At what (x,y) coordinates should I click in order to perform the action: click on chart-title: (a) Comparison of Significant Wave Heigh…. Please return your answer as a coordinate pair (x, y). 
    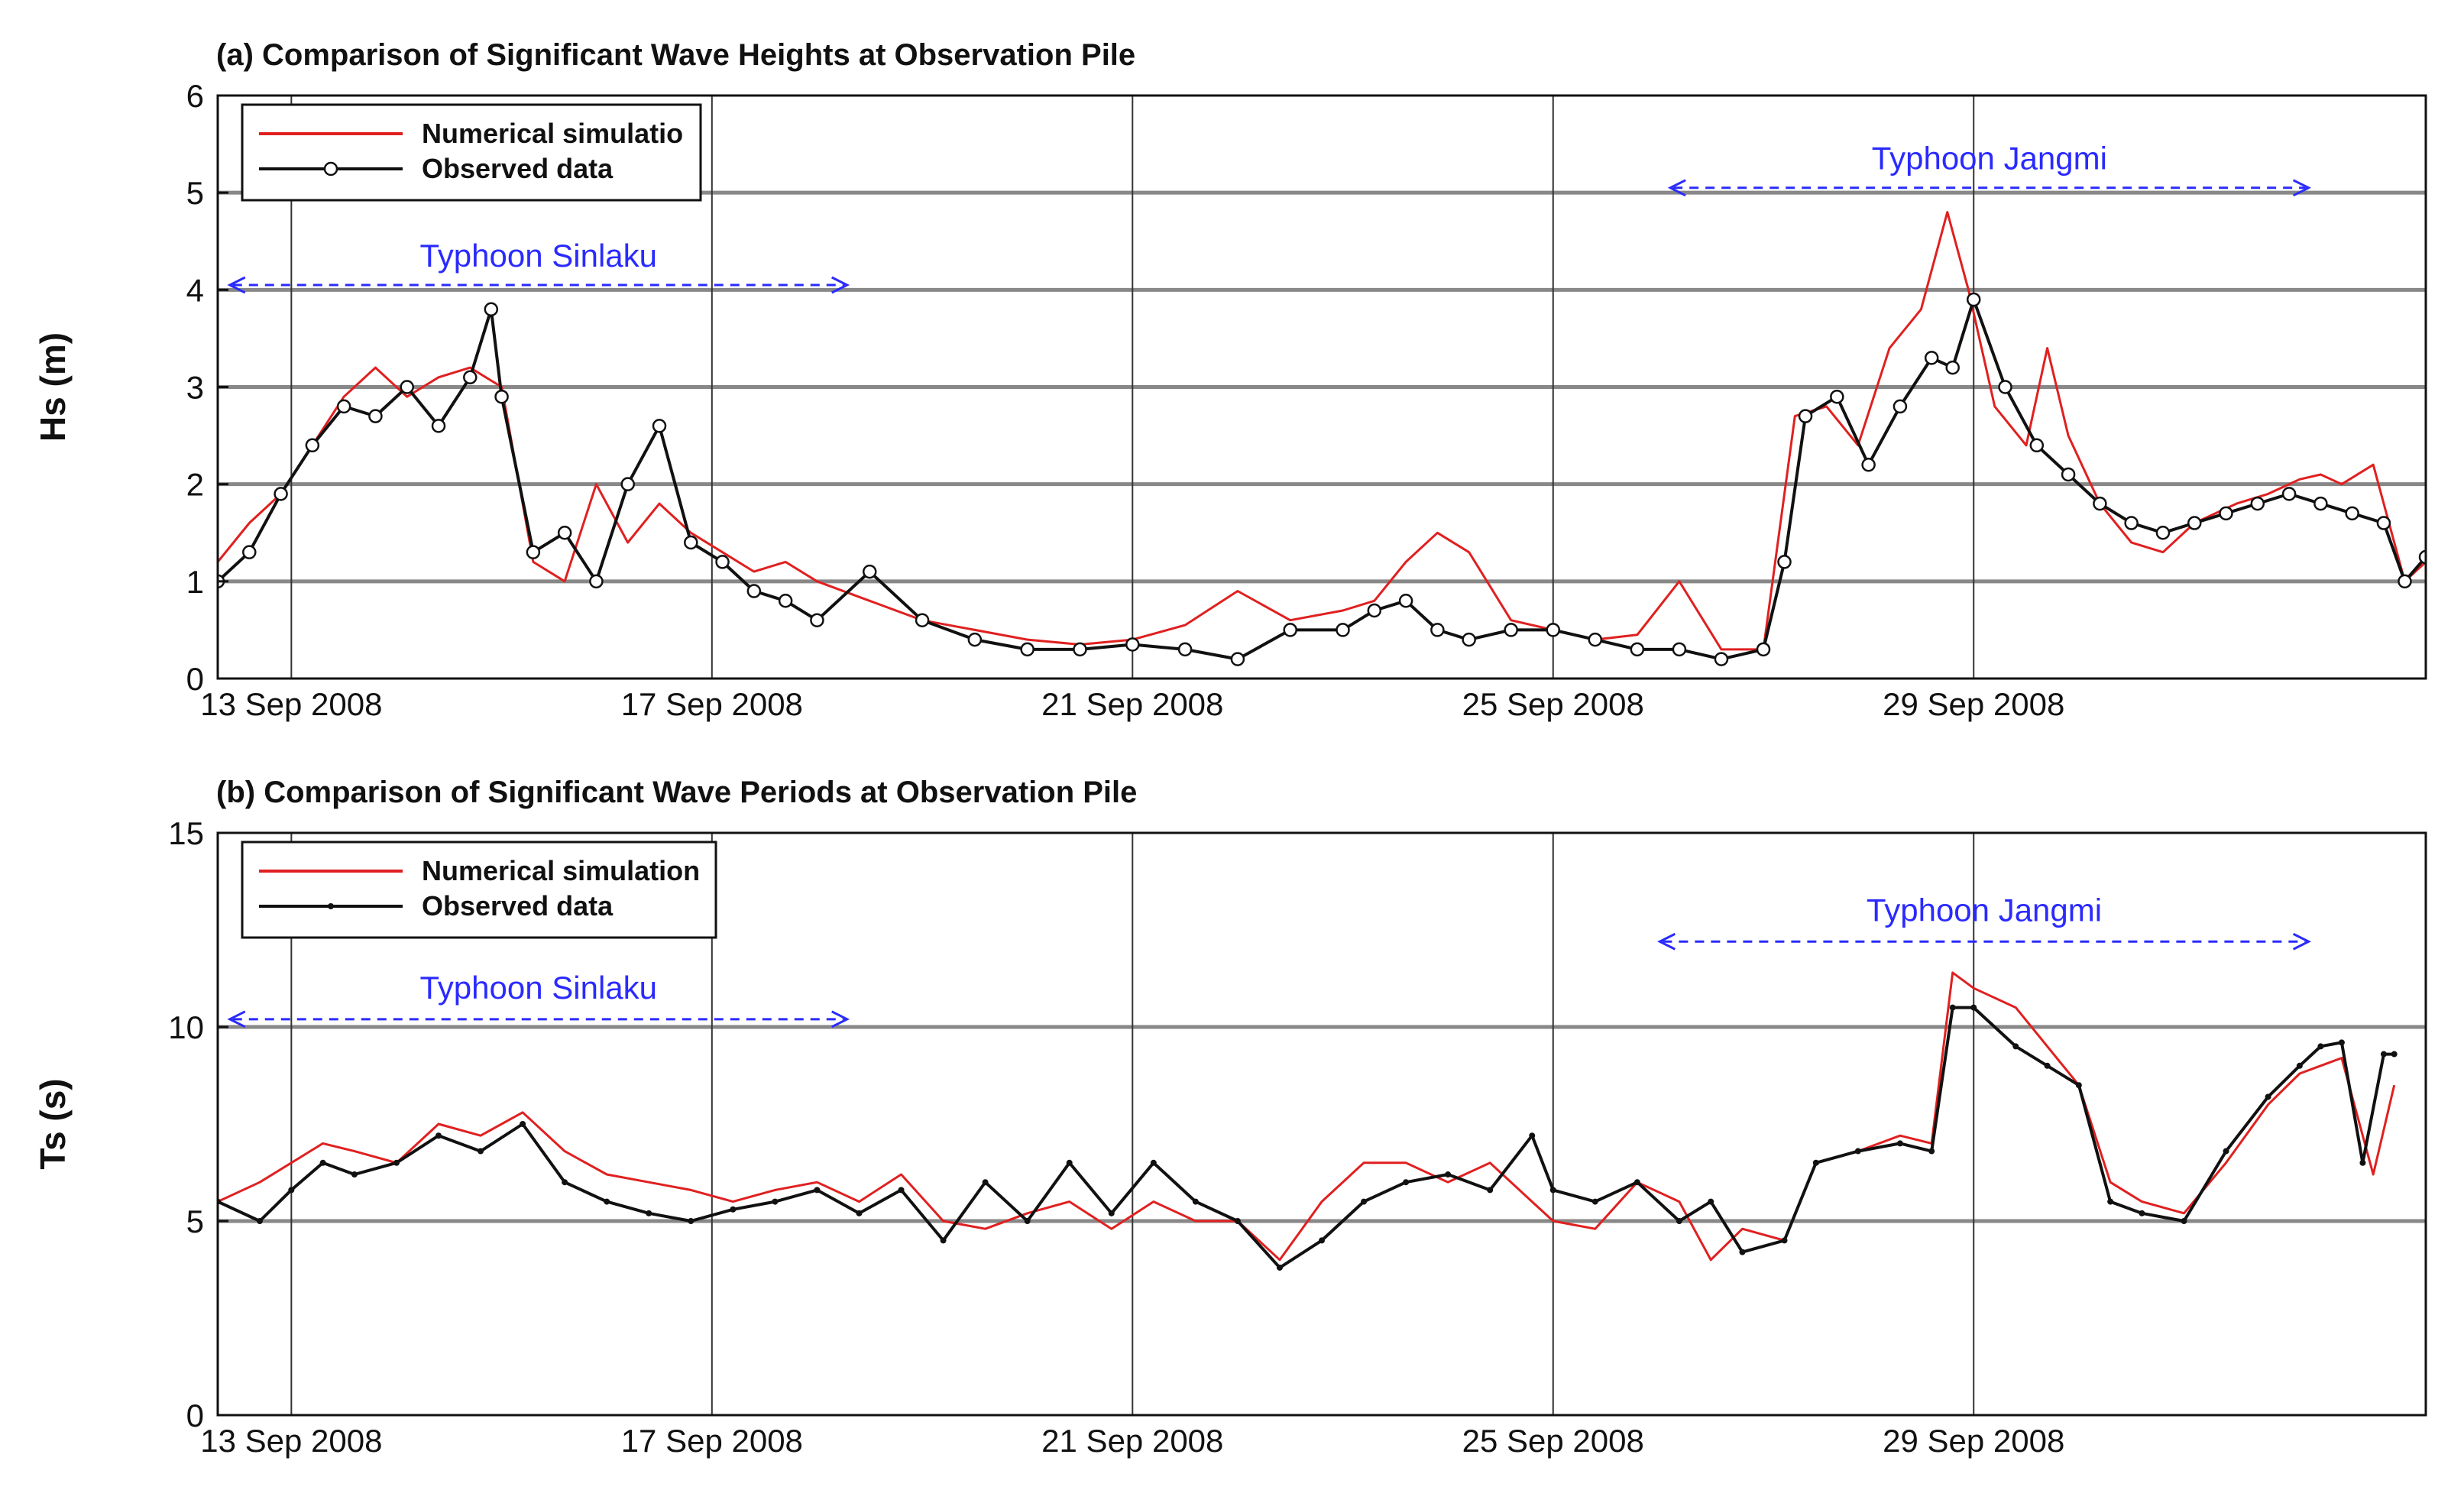
    Looking at the image, I should click on (675, 55).